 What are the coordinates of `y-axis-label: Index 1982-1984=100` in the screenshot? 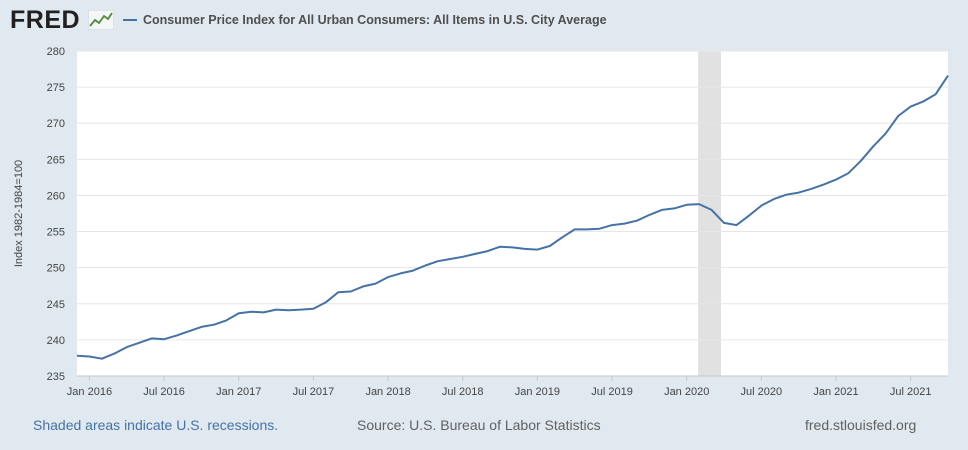 It's located at (19, 213).